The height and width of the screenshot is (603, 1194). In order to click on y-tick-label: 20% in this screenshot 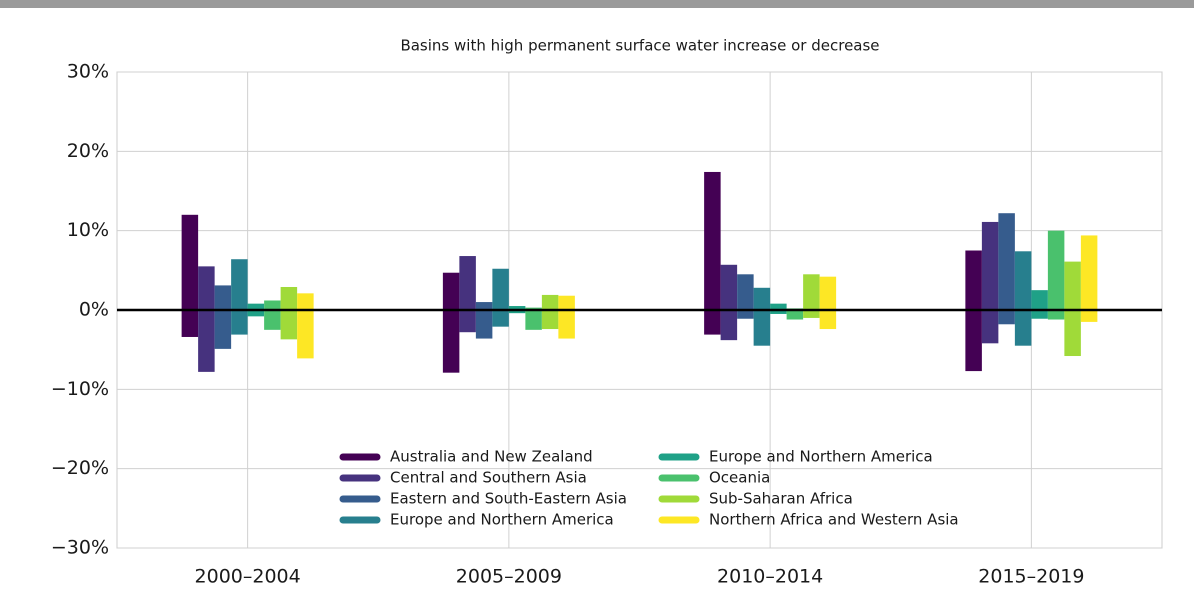, I will do `click(88, 151)`.